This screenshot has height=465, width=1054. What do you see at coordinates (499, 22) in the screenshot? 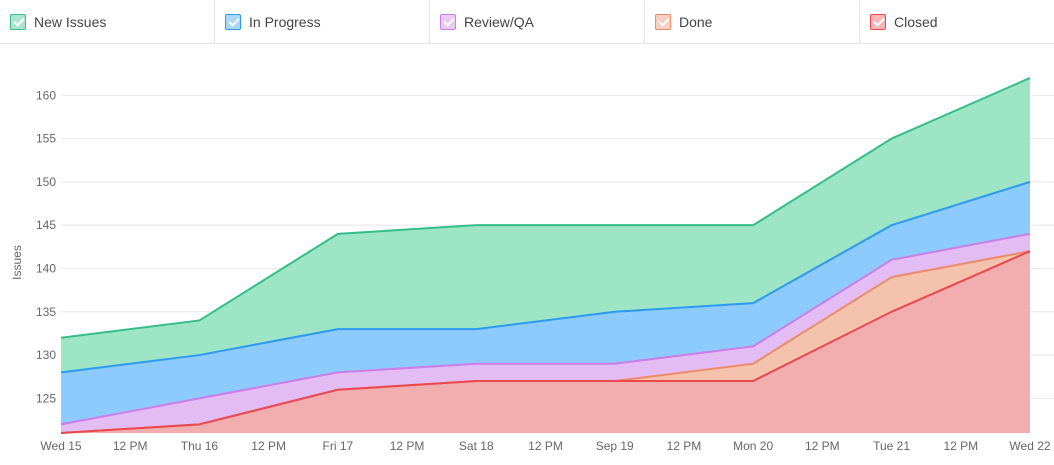
I see `legend-label: Review/QA` at bounding box center [499, 22].